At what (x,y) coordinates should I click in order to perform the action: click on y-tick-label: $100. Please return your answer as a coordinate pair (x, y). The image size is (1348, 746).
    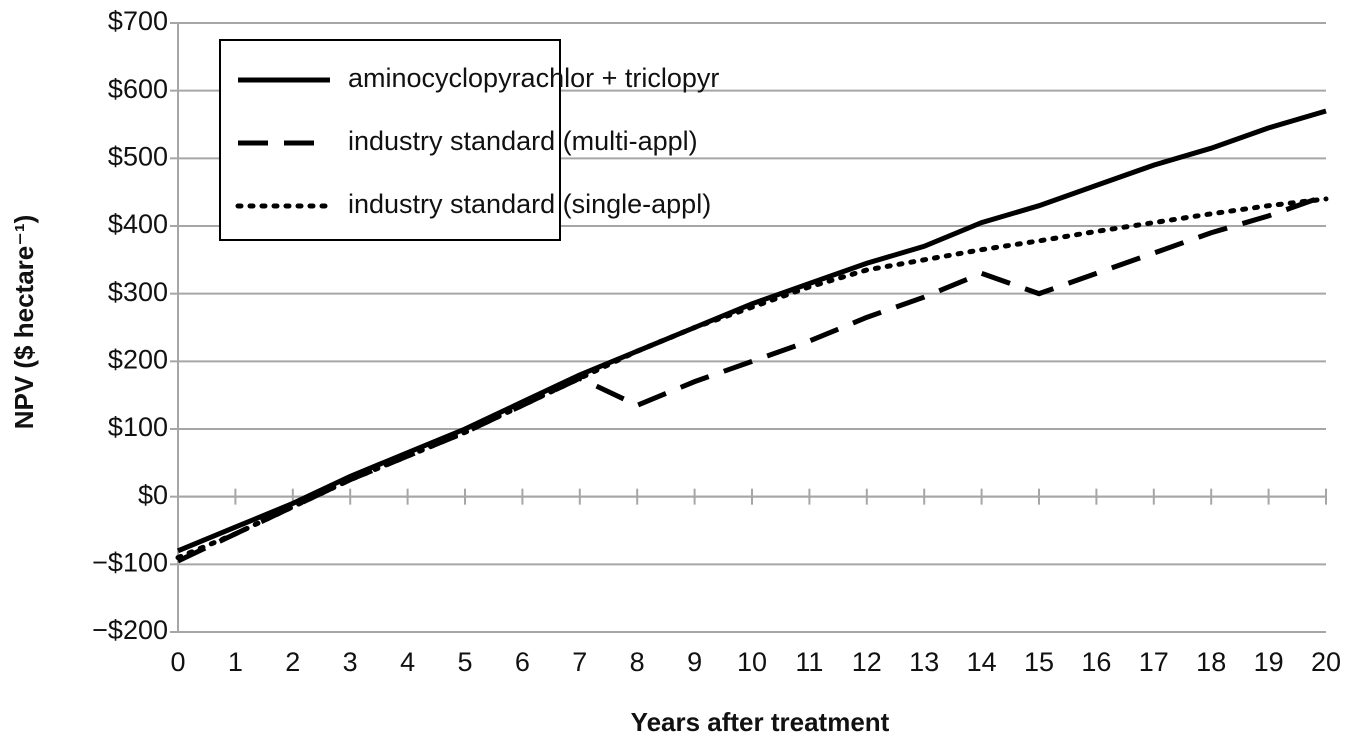
    Looking at the image, I should click on (138, 427).